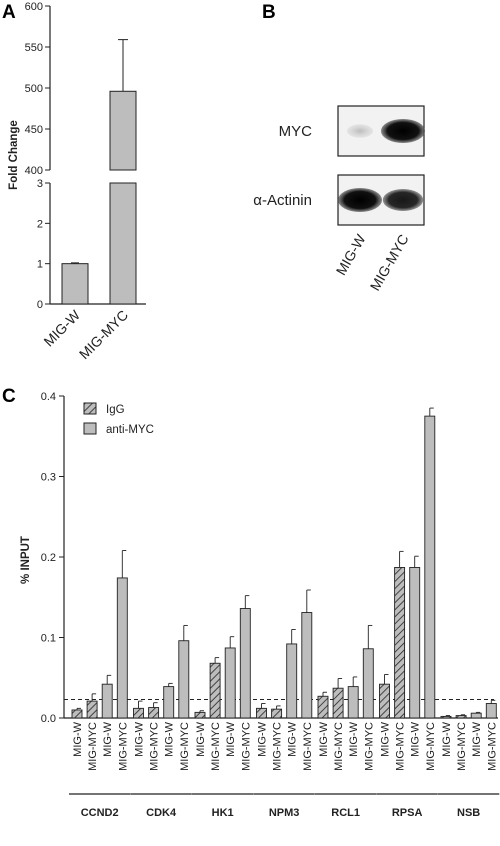  I want to click on panel-a-bar-1-upper, so click(123, 130).